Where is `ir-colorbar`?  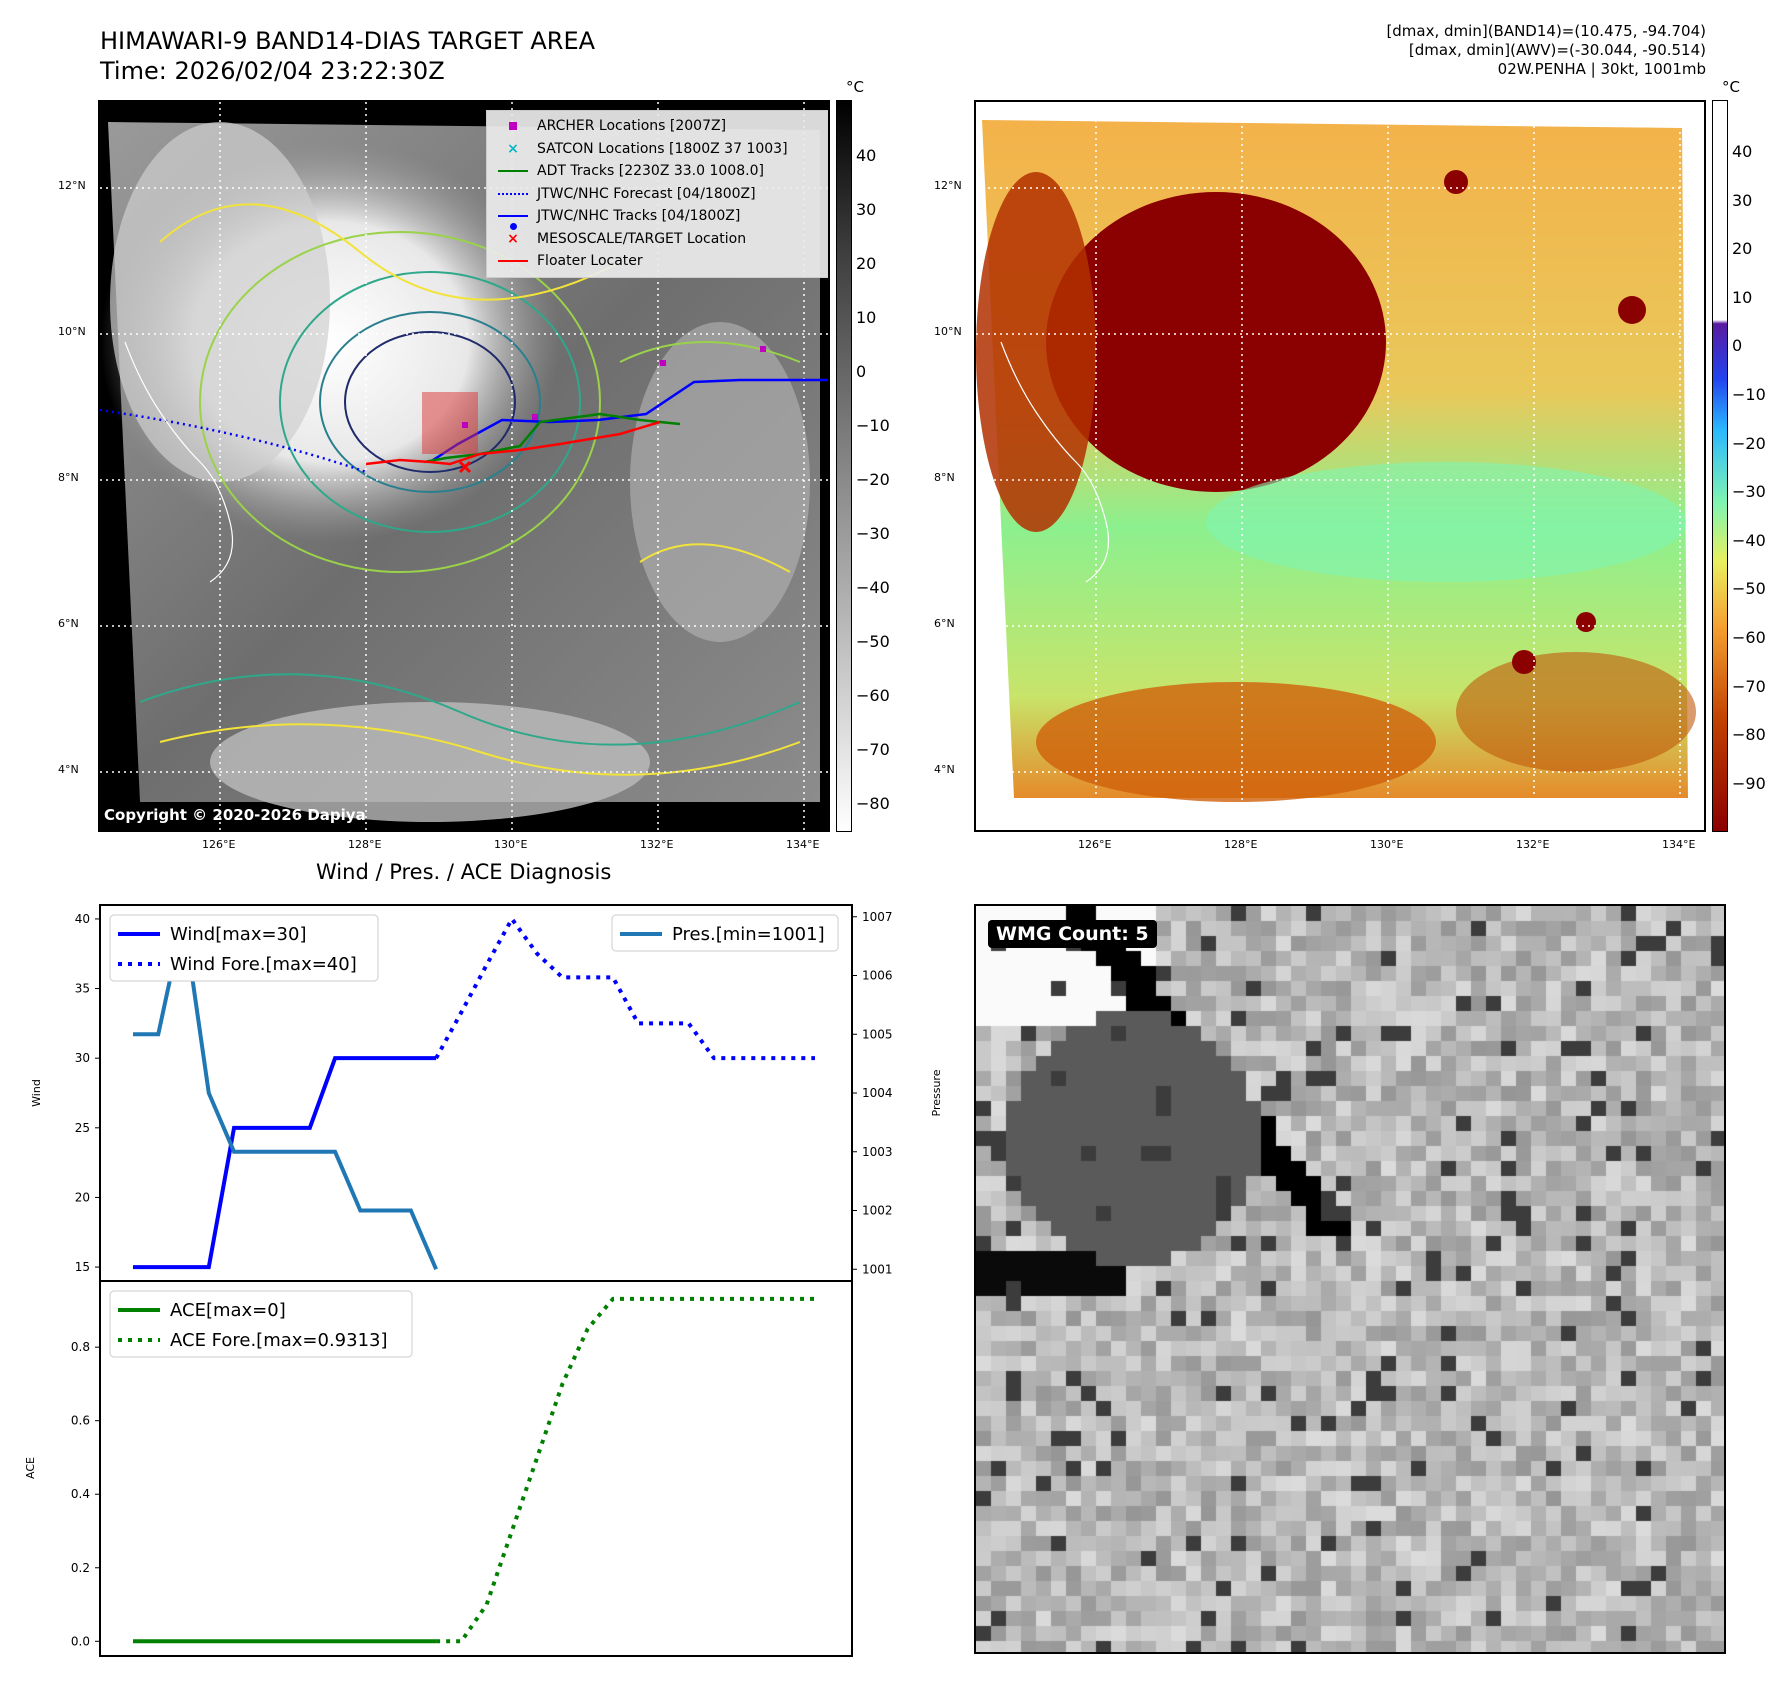
ir-colorbar is located at coordinates (844, 466).